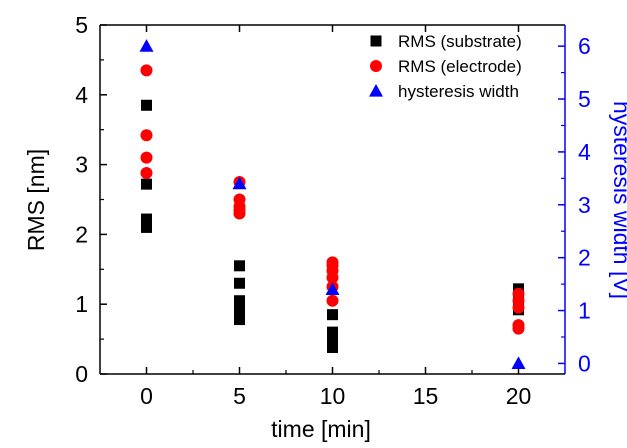 This screenshot has height=448, width=627. Describe the element at coordinates (333, 396) in the screenshot. I see `x-tick-label: 10` at that location.